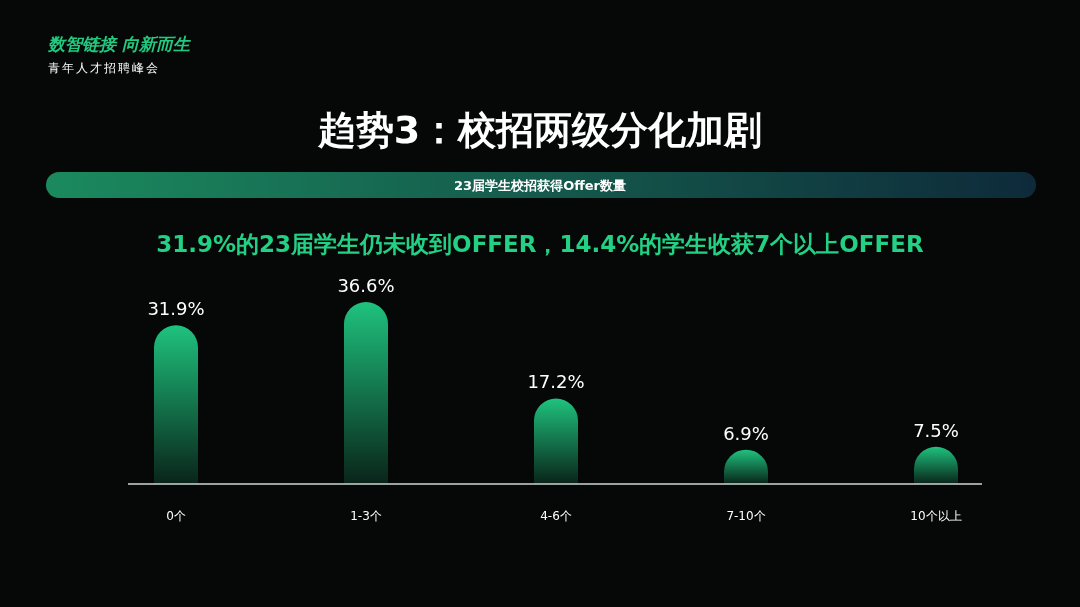  What do you see at coordinates (539, 130) in the screenshot?
I see `chart-title: 趋势3：校招两级分化加剧` at bounding box center [539, 130].